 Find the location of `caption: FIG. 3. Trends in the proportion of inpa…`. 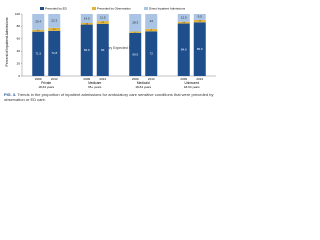

caption: FIG. 3. Trends in the proportion of inpa… is located at coordinates (110, 97).